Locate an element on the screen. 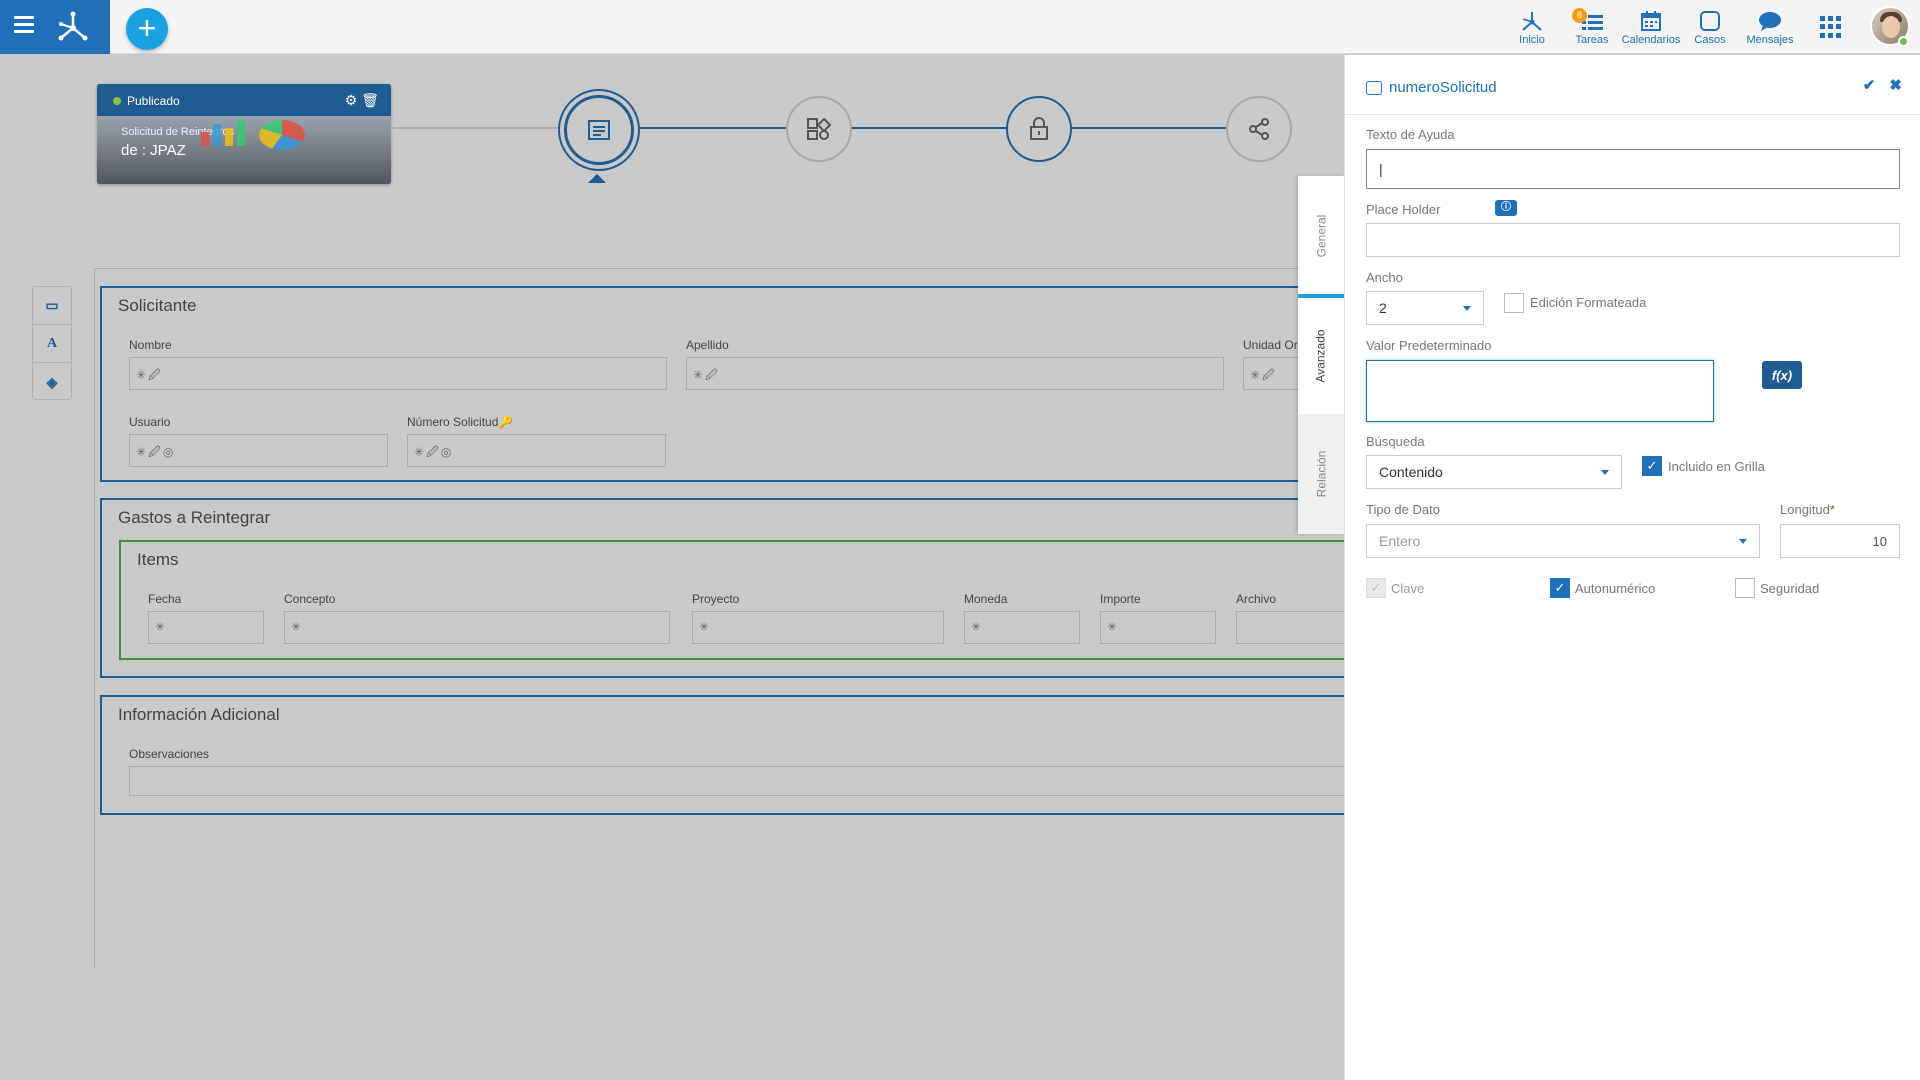  tab-general: General is located at coordinates (1321, 236).